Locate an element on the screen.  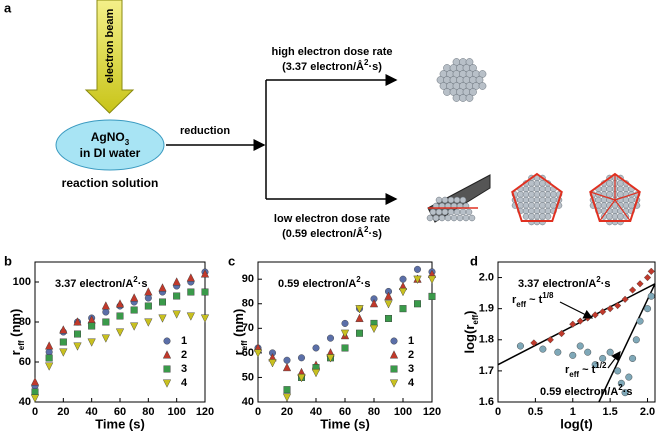
x-tick-label: 100 is located at coordinates (176, 412).